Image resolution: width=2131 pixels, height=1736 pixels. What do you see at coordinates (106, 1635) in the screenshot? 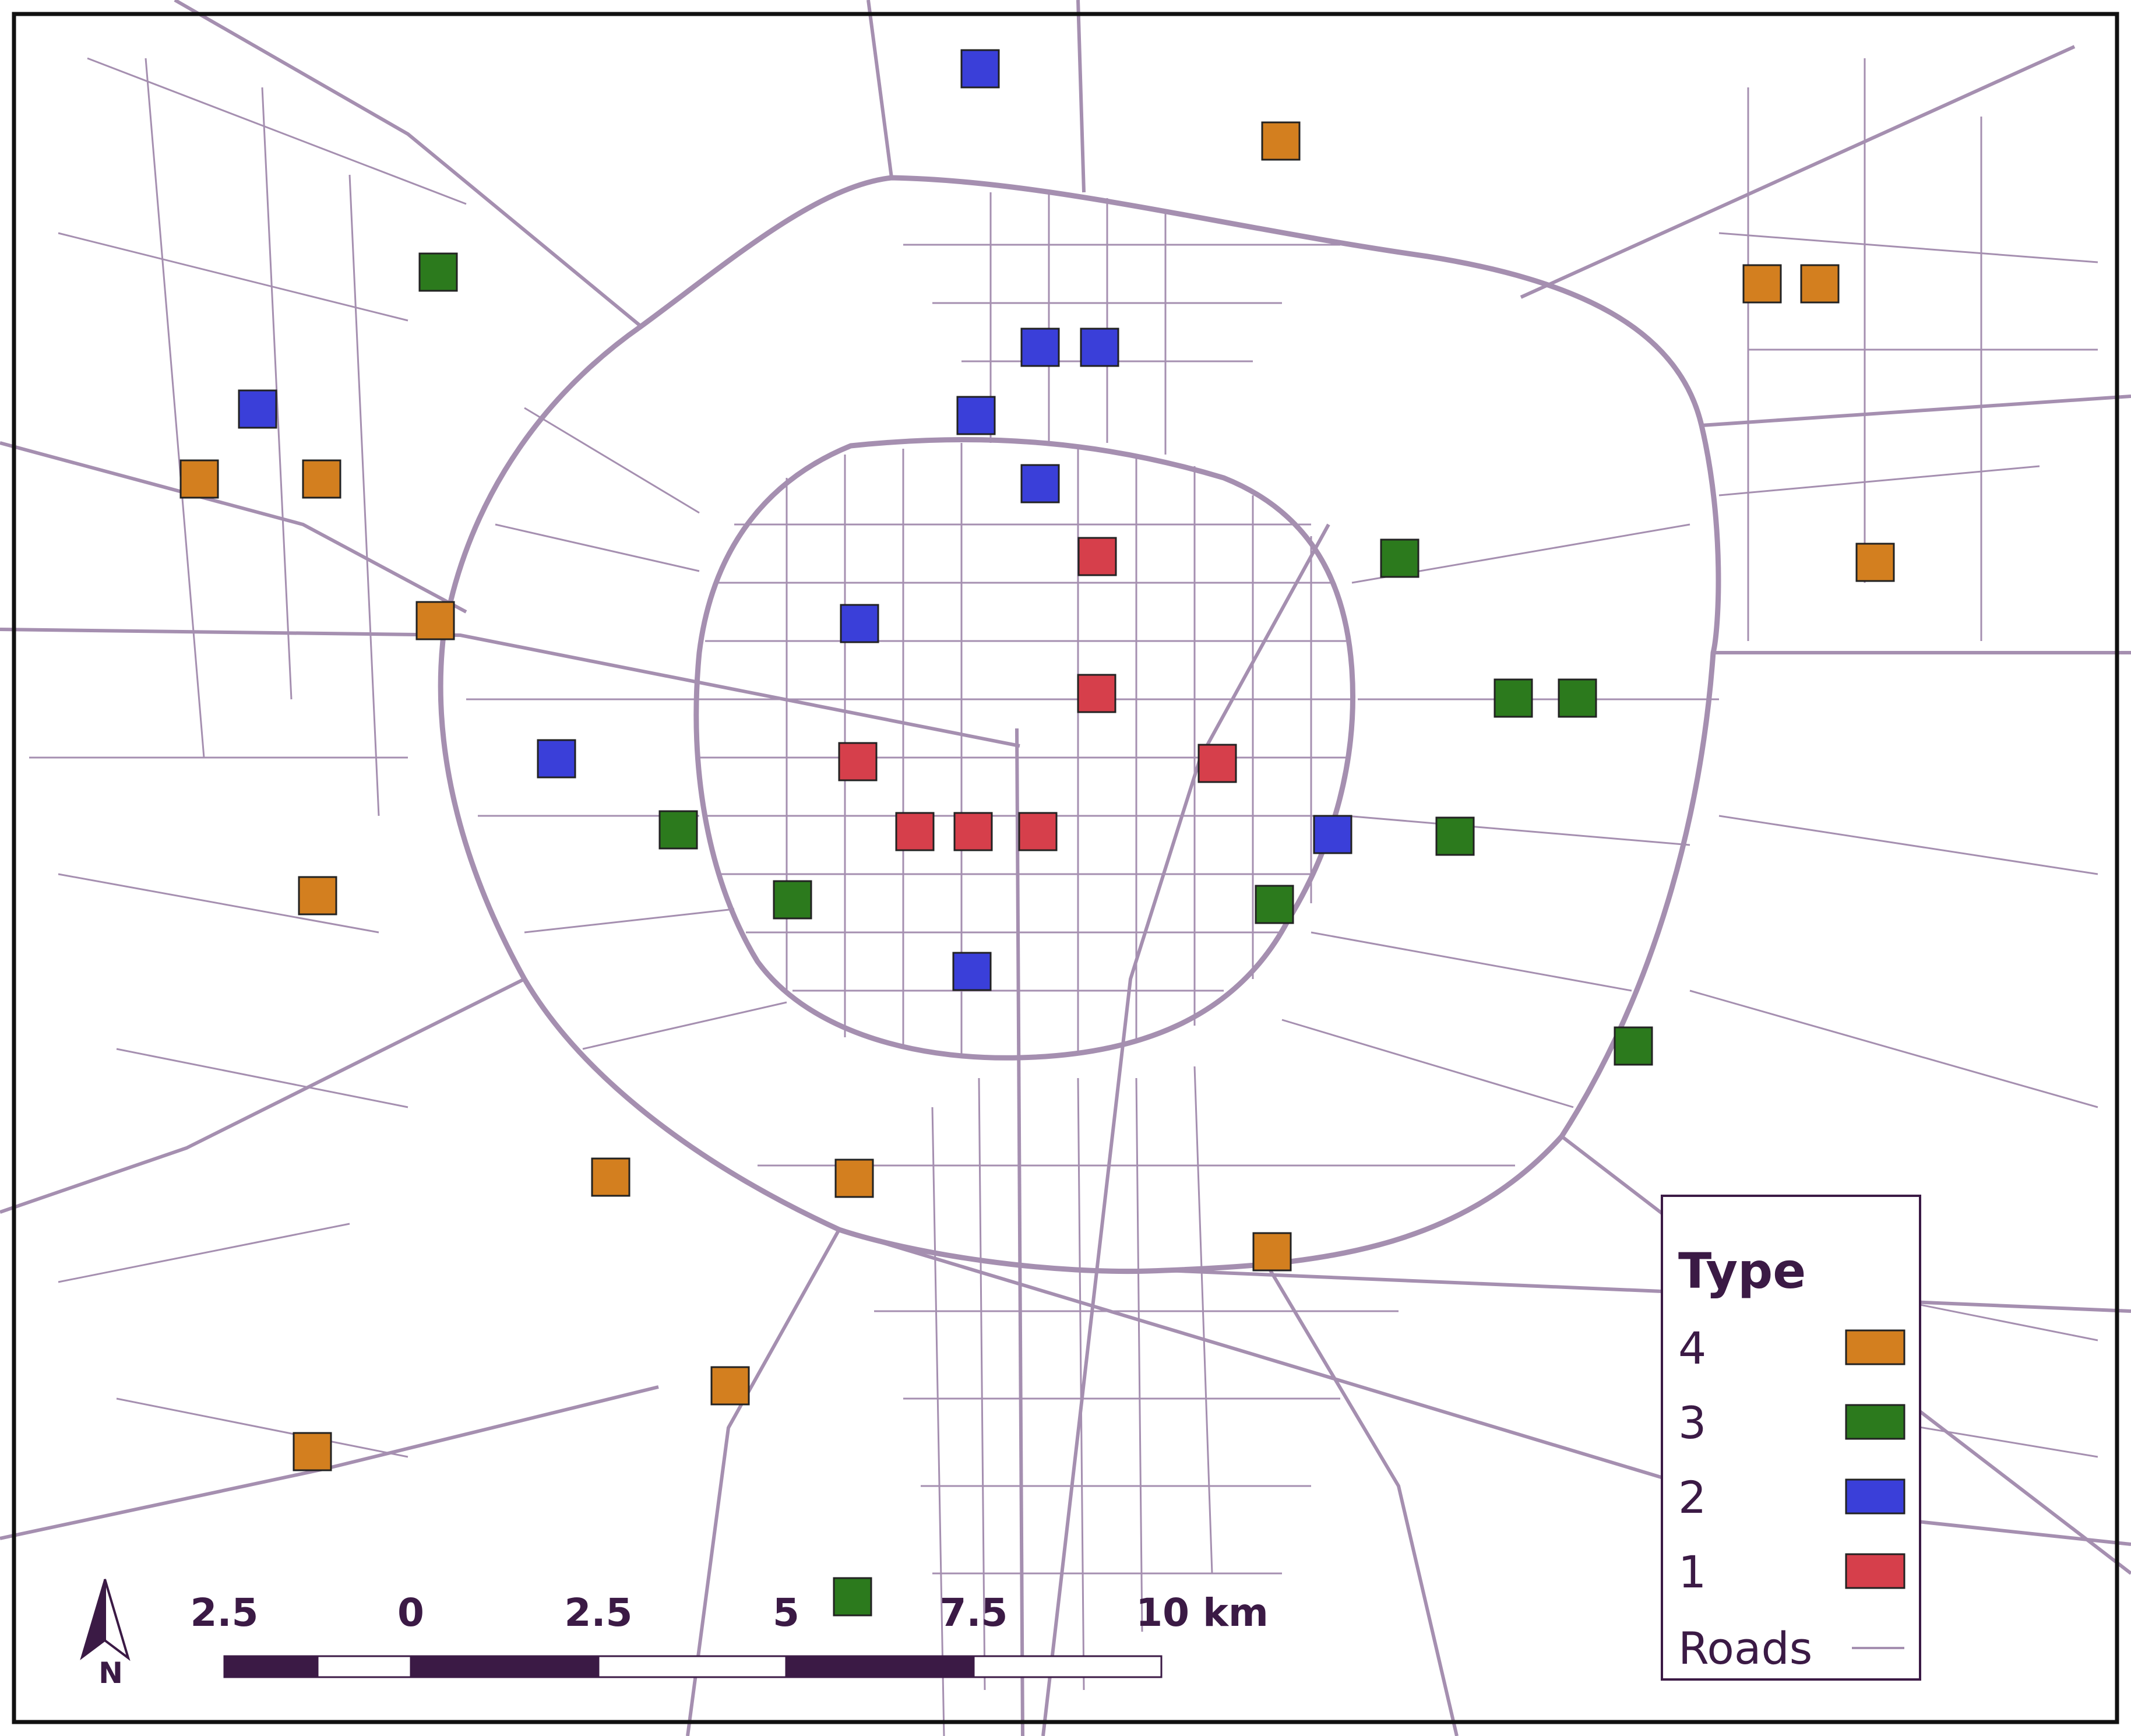
I see `north-arrow-icon: N` at bounding box center [106, 1635].